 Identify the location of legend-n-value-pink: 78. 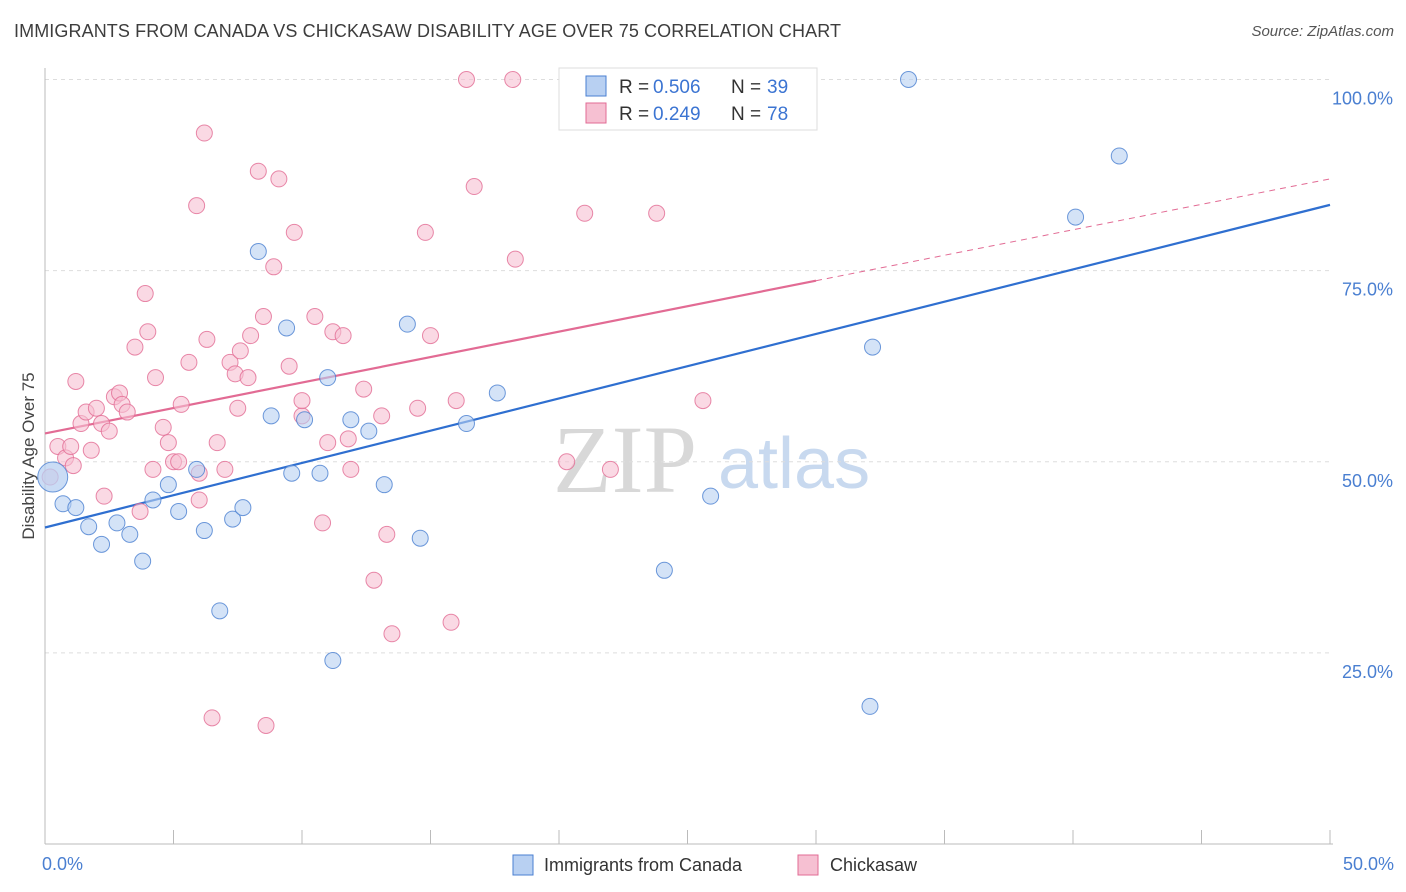
(777, 114).